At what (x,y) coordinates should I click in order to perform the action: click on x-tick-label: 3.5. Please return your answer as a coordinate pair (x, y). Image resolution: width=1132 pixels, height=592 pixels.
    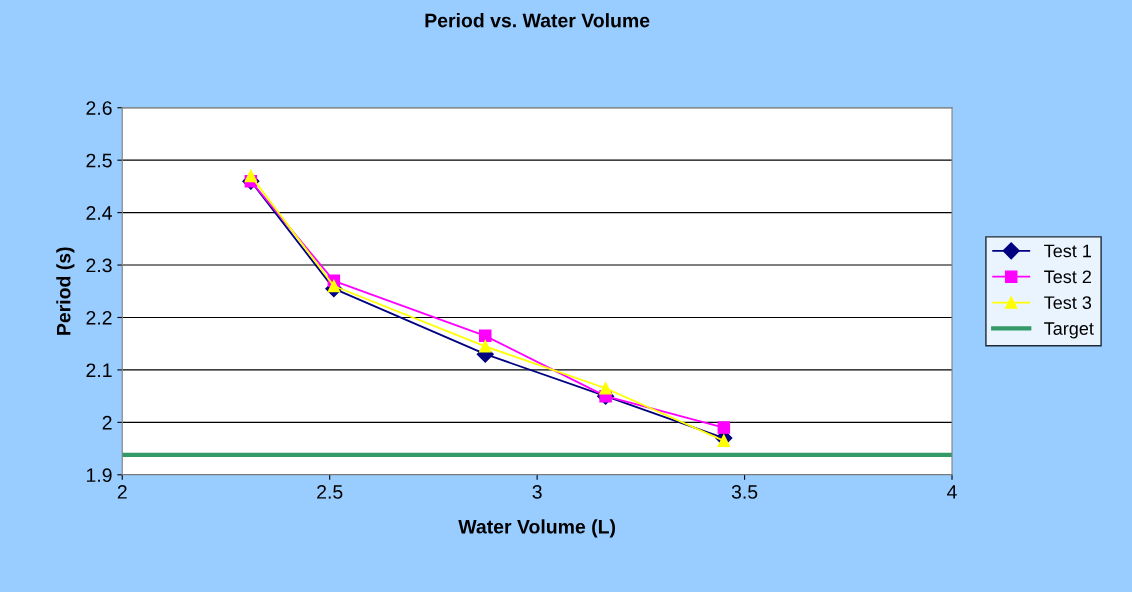
    Looking at the image, I should click on (744, 492).